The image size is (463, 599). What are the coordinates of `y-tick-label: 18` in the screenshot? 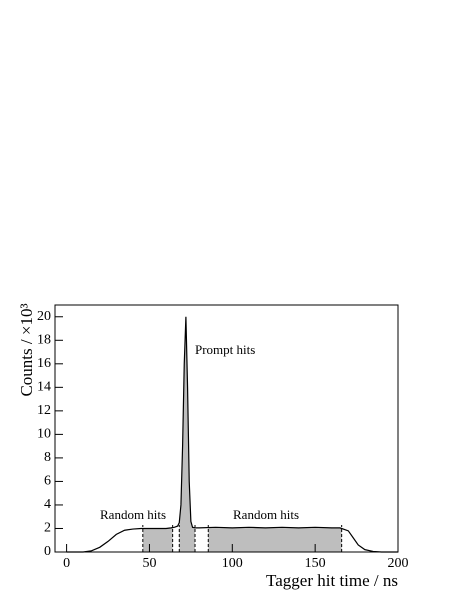 It's located at (44, 340).